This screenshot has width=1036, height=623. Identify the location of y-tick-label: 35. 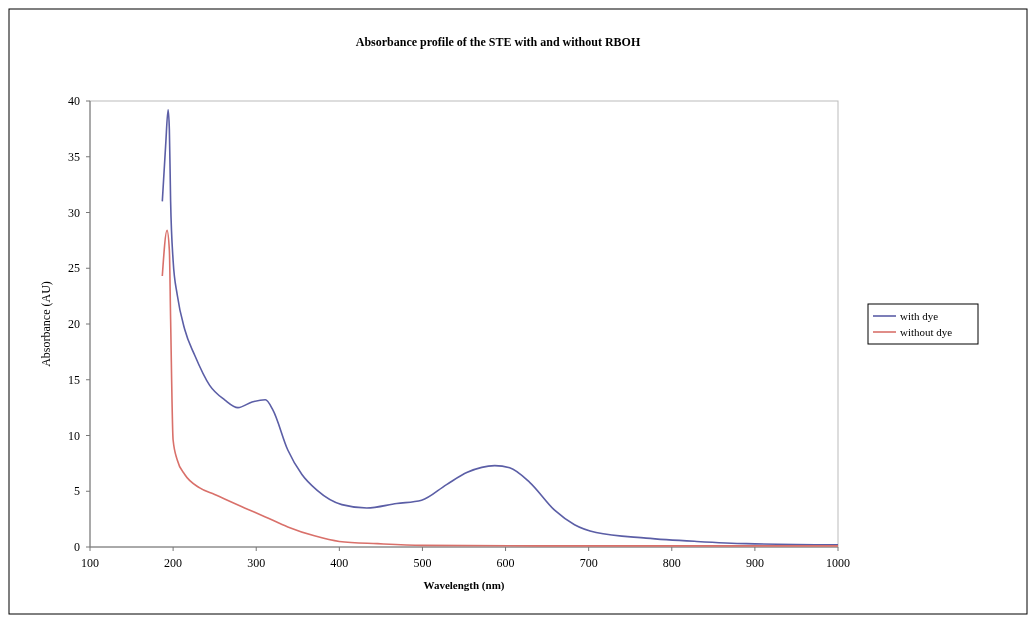
(74, 156).